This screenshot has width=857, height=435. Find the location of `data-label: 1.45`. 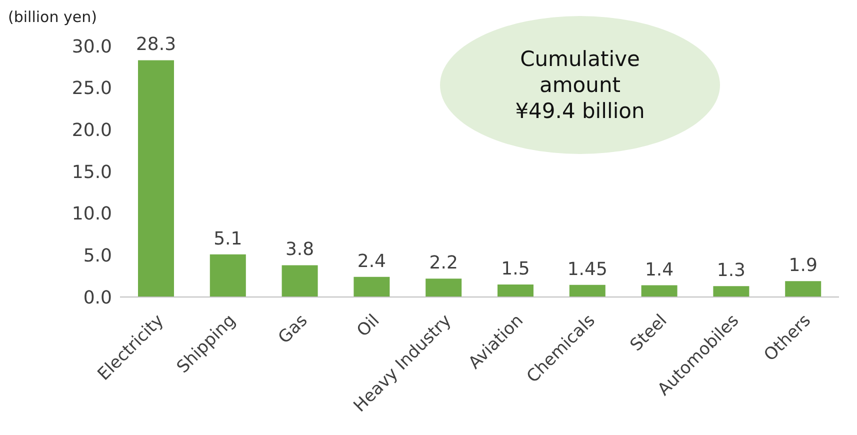

data-label: 1.45 is located at coordinates (587, 269).